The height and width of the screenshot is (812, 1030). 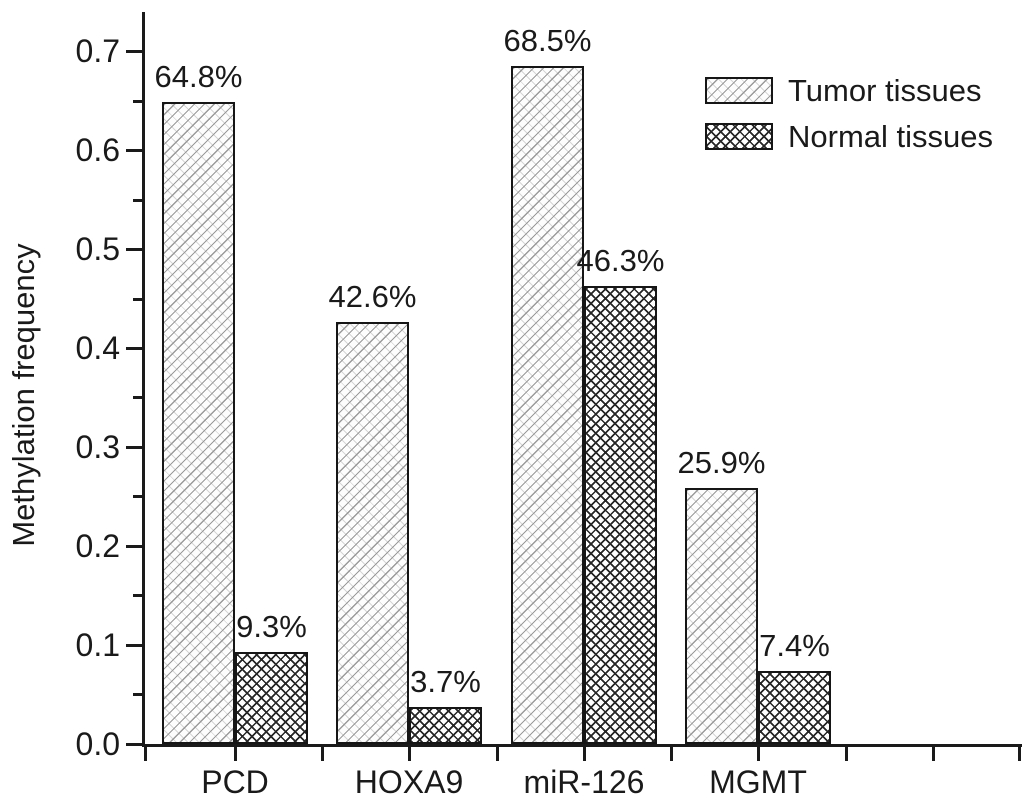 What do you see at coordinates (890, 136) in the screenshot?
I see `legend-label-normal-tissues: Normal tissues` at bounding box center [890, 136].